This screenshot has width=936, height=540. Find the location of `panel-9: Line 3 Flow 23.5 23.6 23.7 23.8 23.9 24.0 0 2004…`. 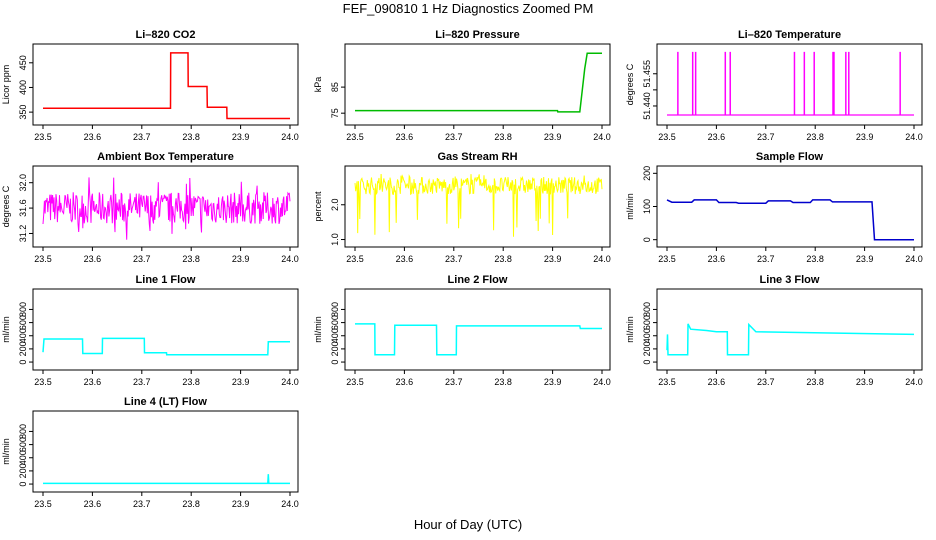

panel-9: Line 3 Flow 23.5 23.6 23.7 23.8 23.9 24.0 0 2004… is located at coordinates (774, 330).